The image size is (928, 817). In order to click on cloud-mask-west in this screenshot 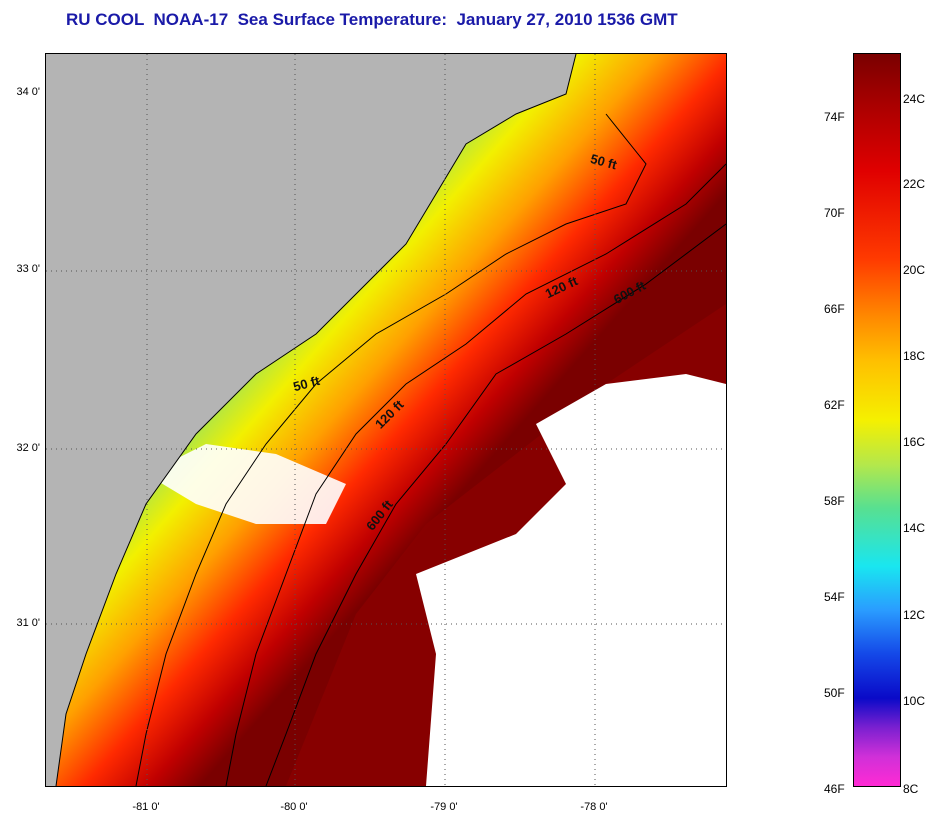, I will do `click(246, 484)`.